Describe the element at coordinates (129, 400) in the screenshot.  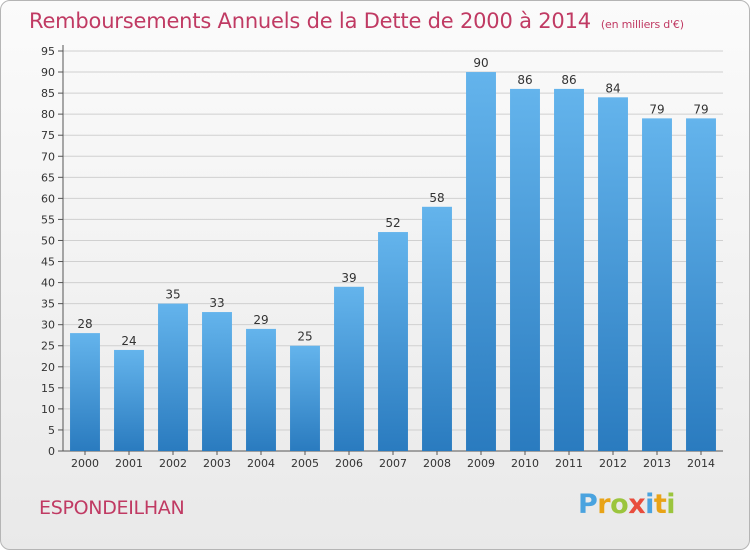
I see `bar-2001` at that location.